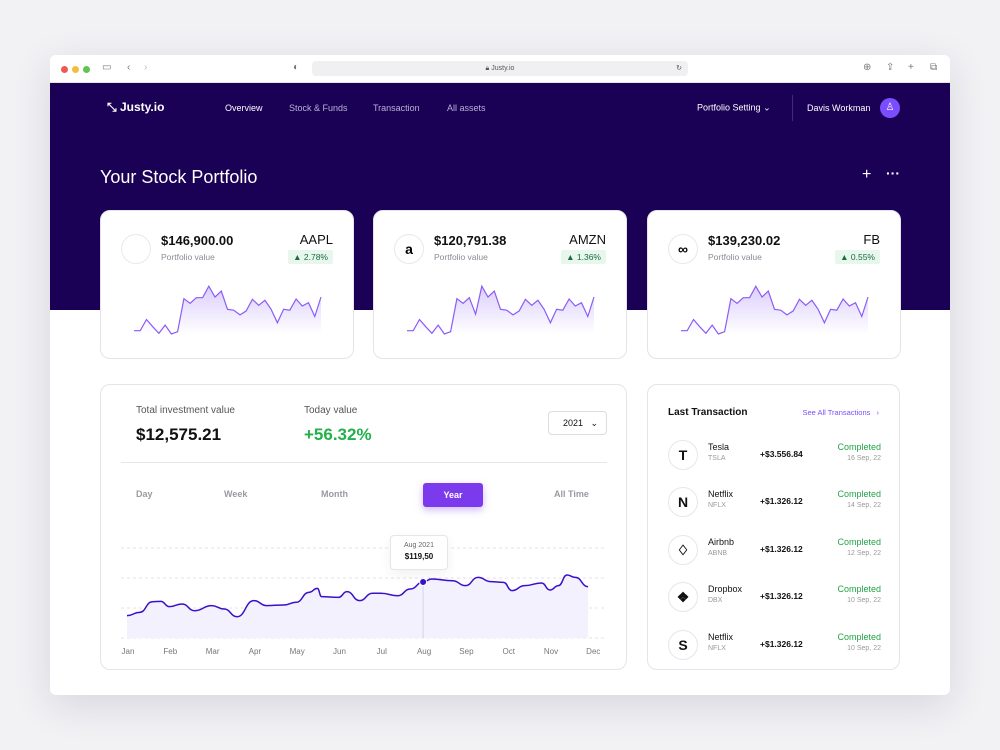 This screenshot has height=750, width=1000. I want to click on download-icon: ⊕, so click(867, 67).